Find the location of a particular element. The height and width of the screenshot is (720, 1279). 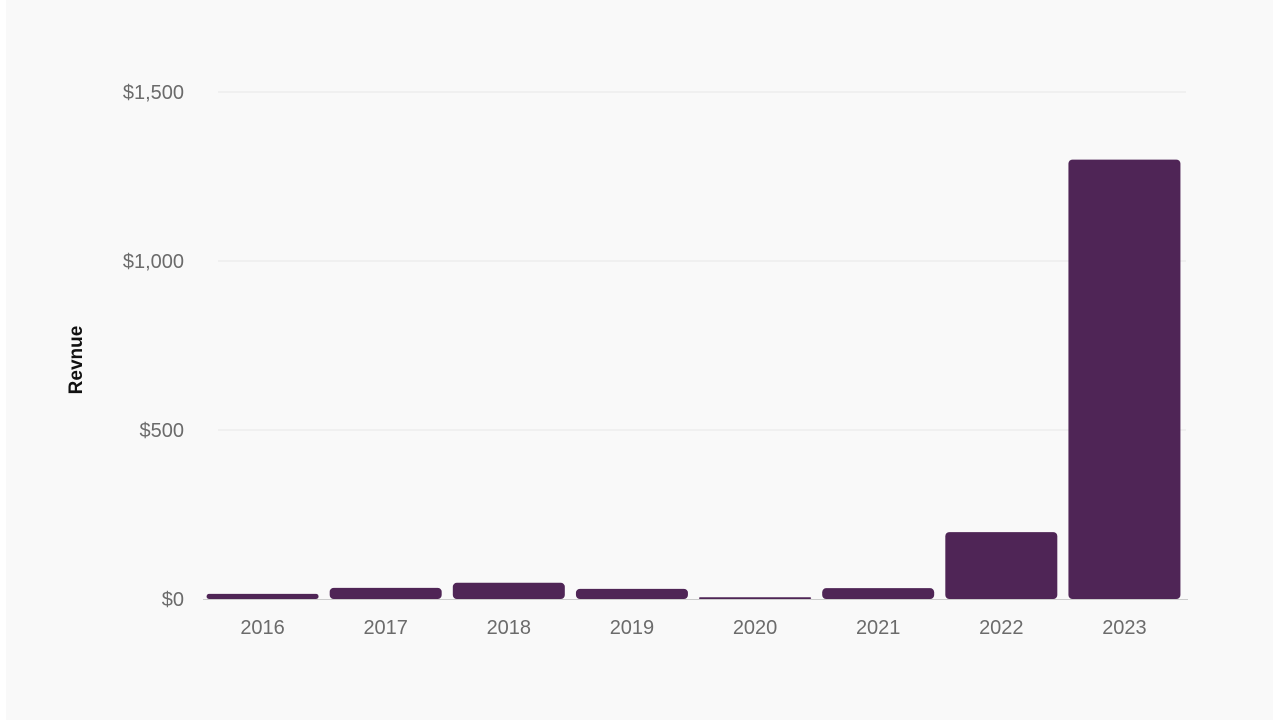

x-tick-label: 2016 is located at coordinates (262, 628).